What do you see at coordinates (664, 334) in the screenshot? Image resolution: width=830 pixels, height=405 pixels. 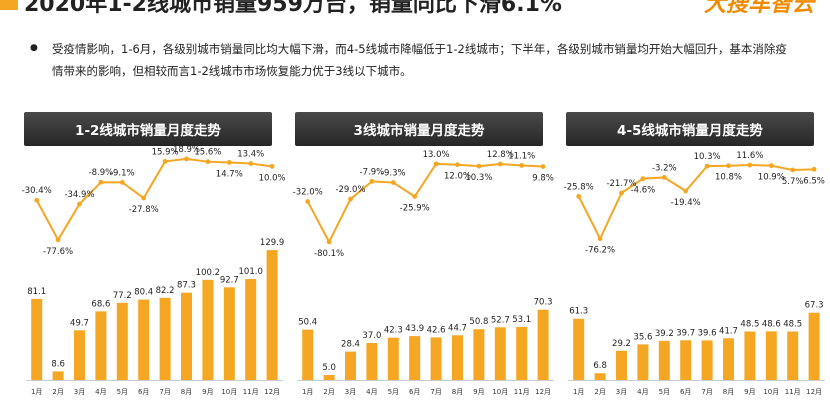 I see `bar-value-label: 39.2` at bounding box center [664, 334].